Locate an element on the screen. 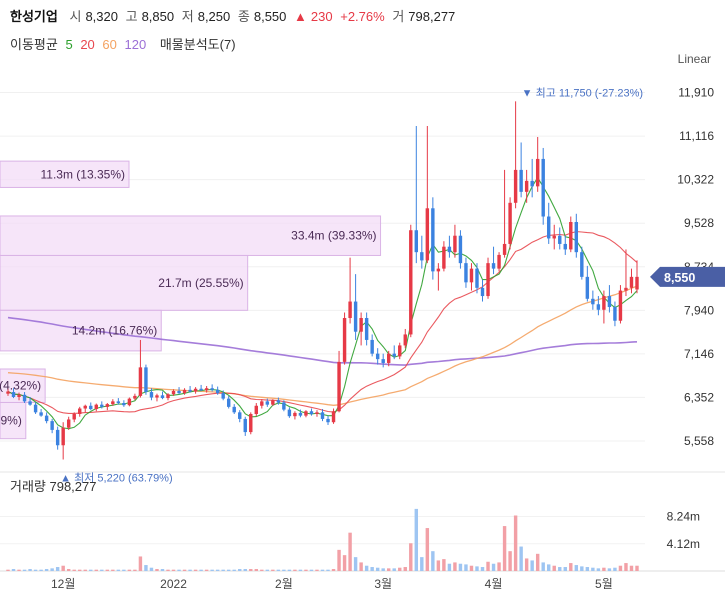 The height and width of the screenshot is (600, 725). volume-profile-label: 14.2m (16.76%) is located at coordinates (114, 331).